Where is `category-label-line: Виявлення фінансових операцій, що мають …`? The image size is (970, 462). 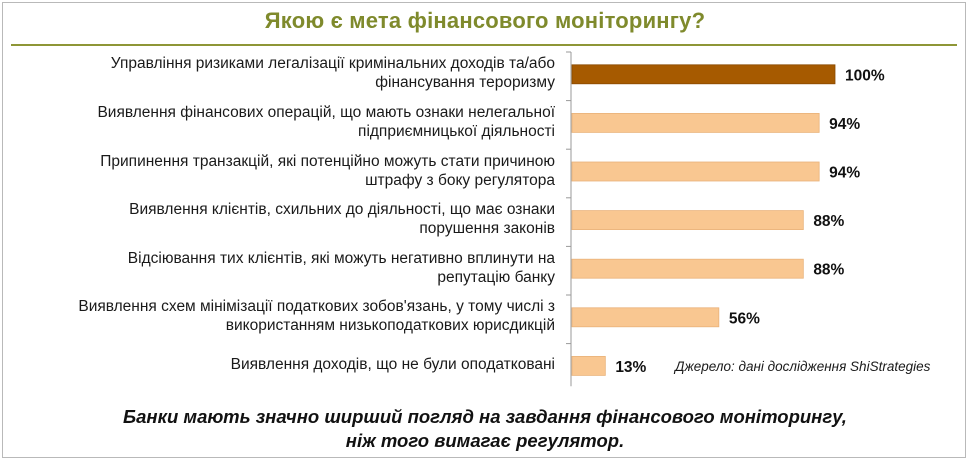 category-label-line: Виявлення фінансових операцій, що мають … is located at coordinates (326, 112).